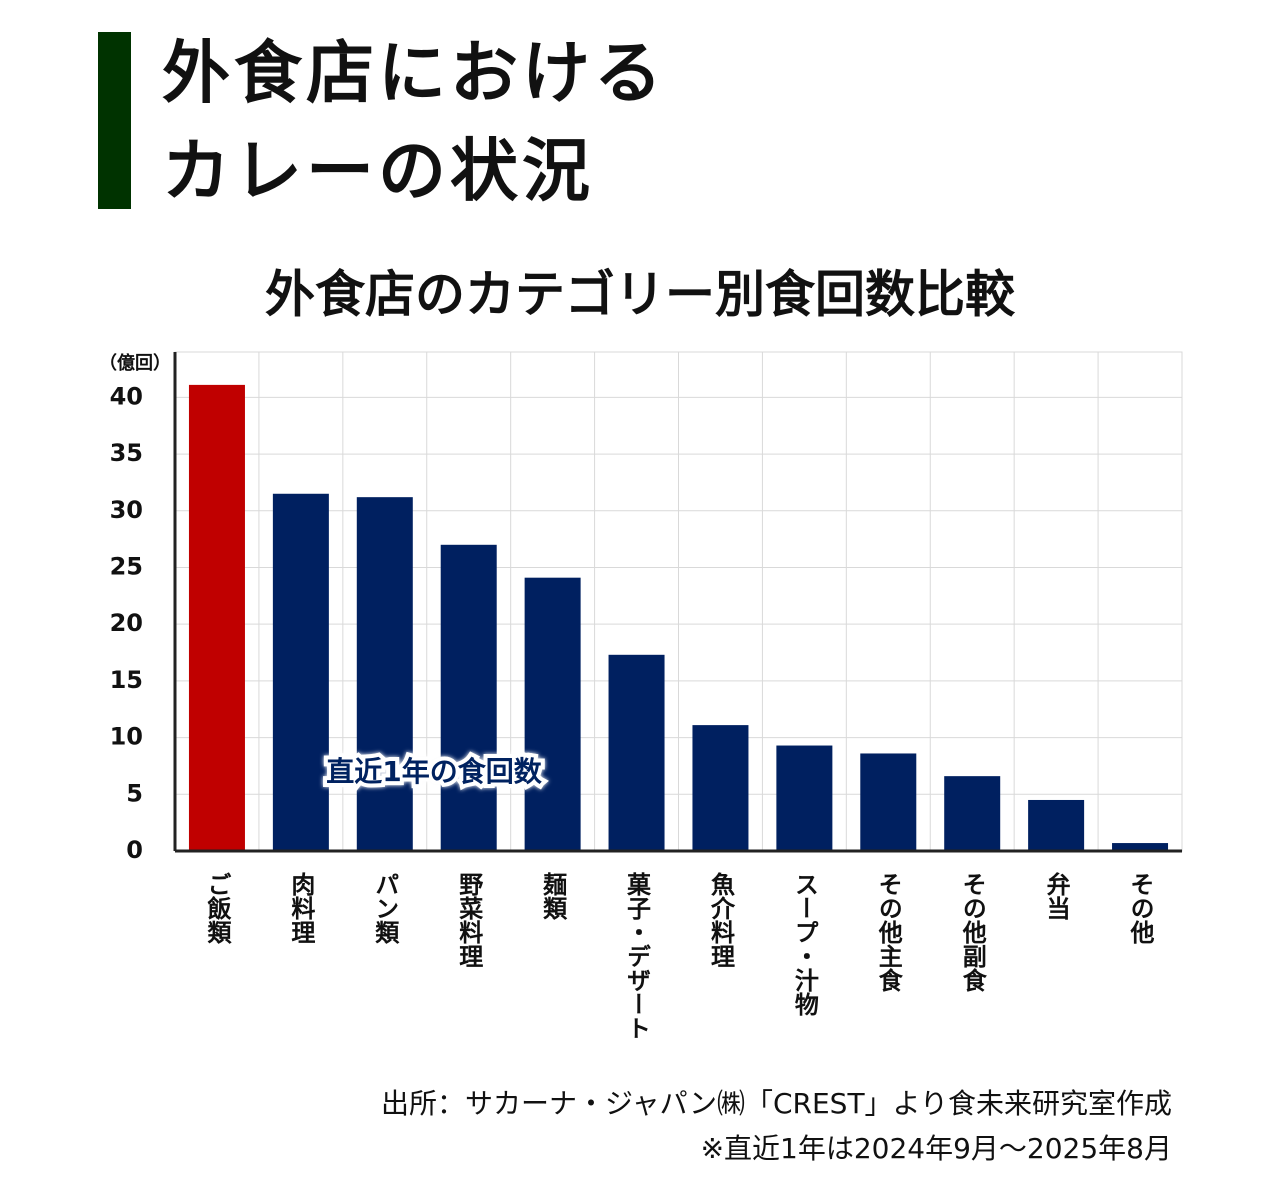  What do you see at coordinates (217, 908) in the screenshot?
I see `x-tick-label: ご飯類` at bounding box center [217, 908].